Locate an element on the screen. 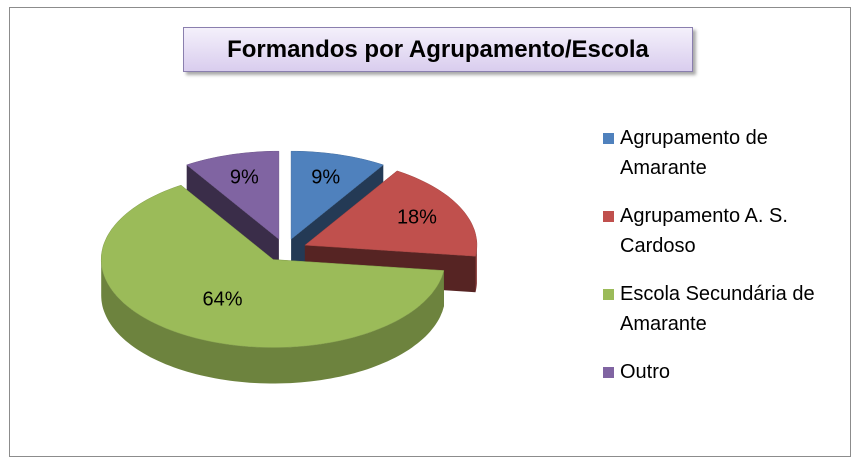  data-label: 64% is located at coordinates (223, 300).